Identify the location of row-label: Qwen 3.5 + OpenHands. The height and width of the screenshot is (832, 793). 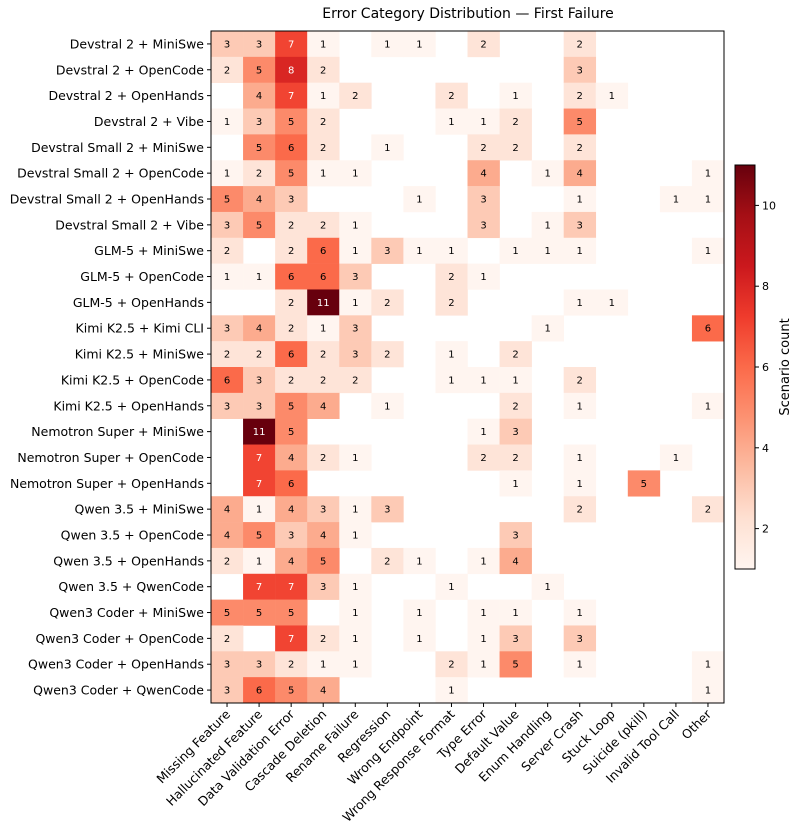
(128, 560).